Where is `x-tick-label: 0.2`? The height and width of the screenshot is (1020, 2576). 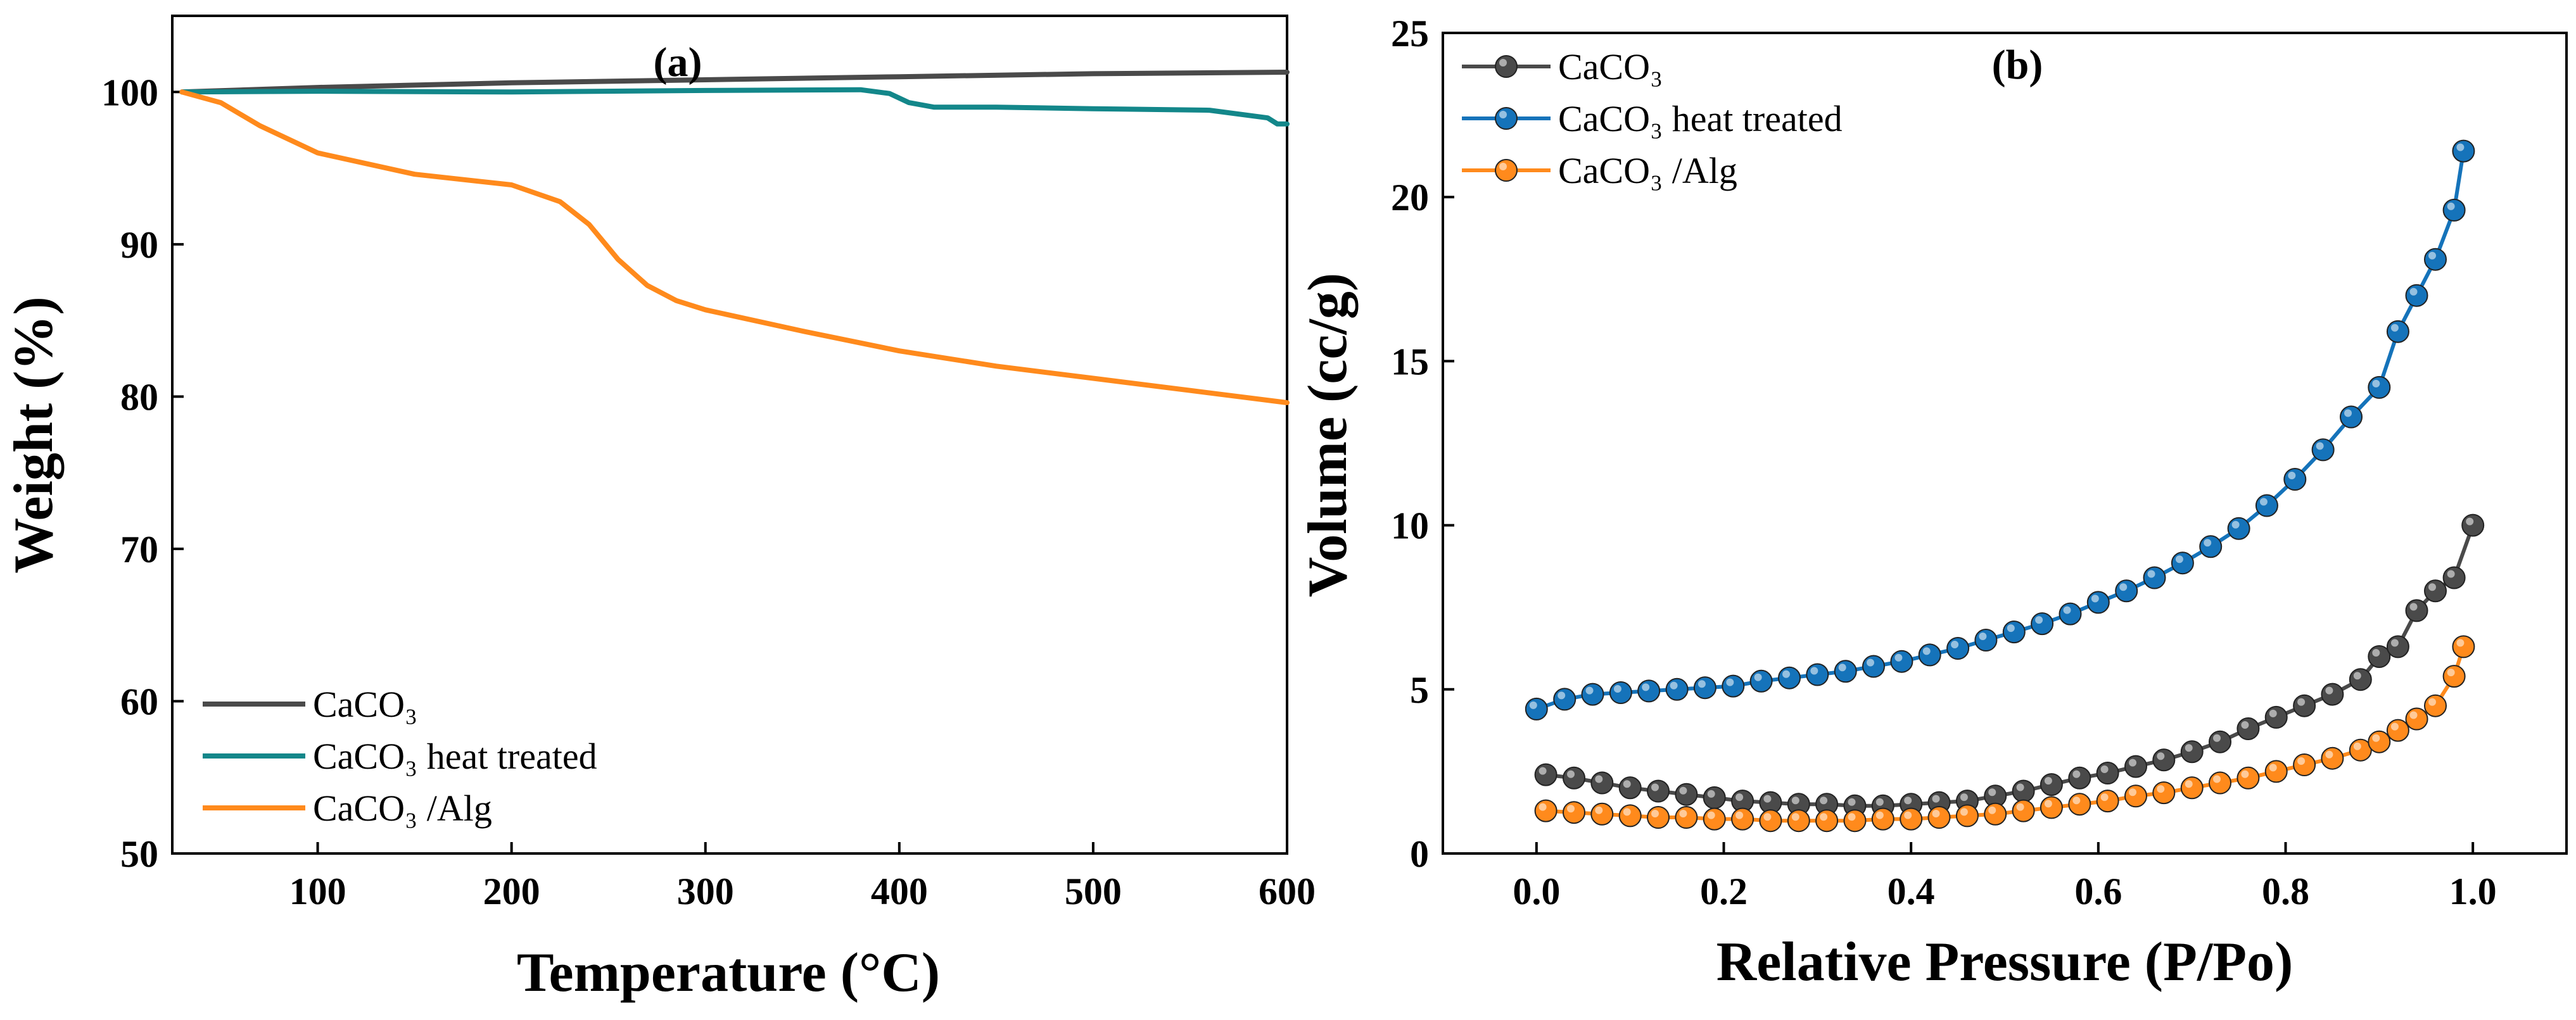
x-tick-label: 0.2 is located at coordinates (1724, 891).